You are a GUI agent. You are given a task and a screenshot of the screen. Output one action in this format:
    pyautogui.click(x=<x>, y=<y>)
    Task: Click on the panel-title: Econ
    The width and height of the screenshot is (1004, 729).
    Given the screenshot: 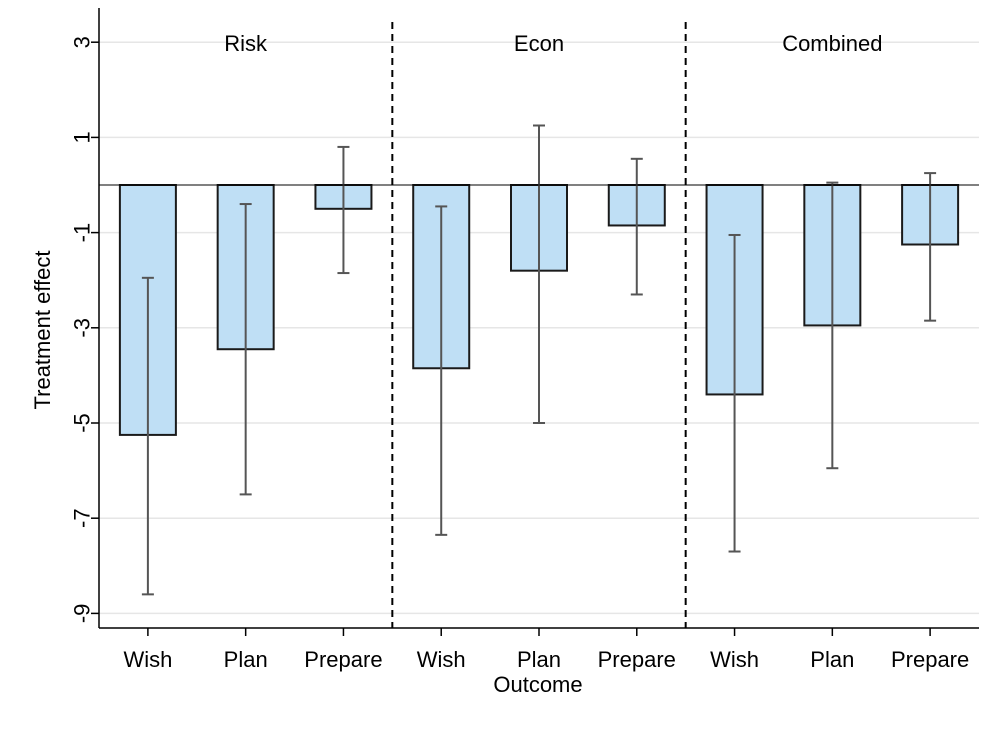 What is the action you would take?
    pyautogui.click(x=539, y=43)
    